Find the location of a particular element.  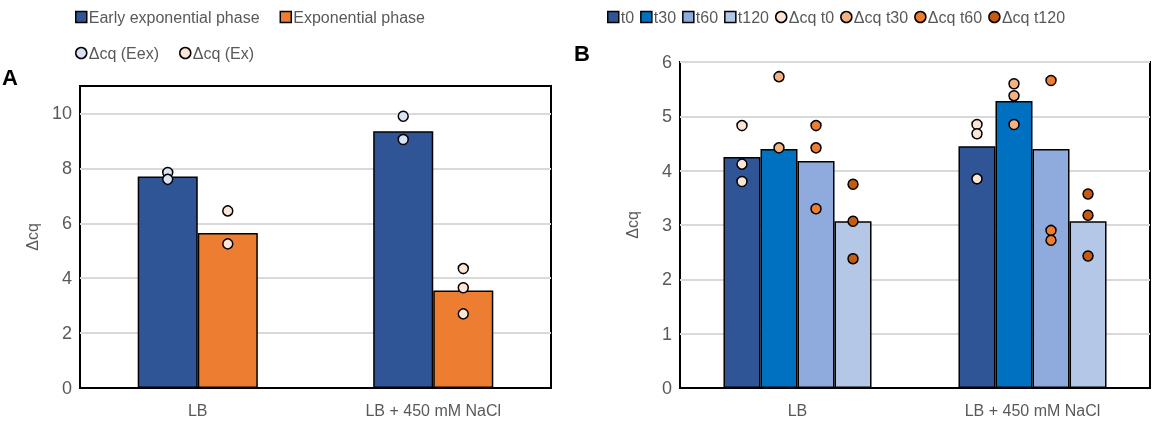

legend-label: t30 is located at coordinates (665, 17).